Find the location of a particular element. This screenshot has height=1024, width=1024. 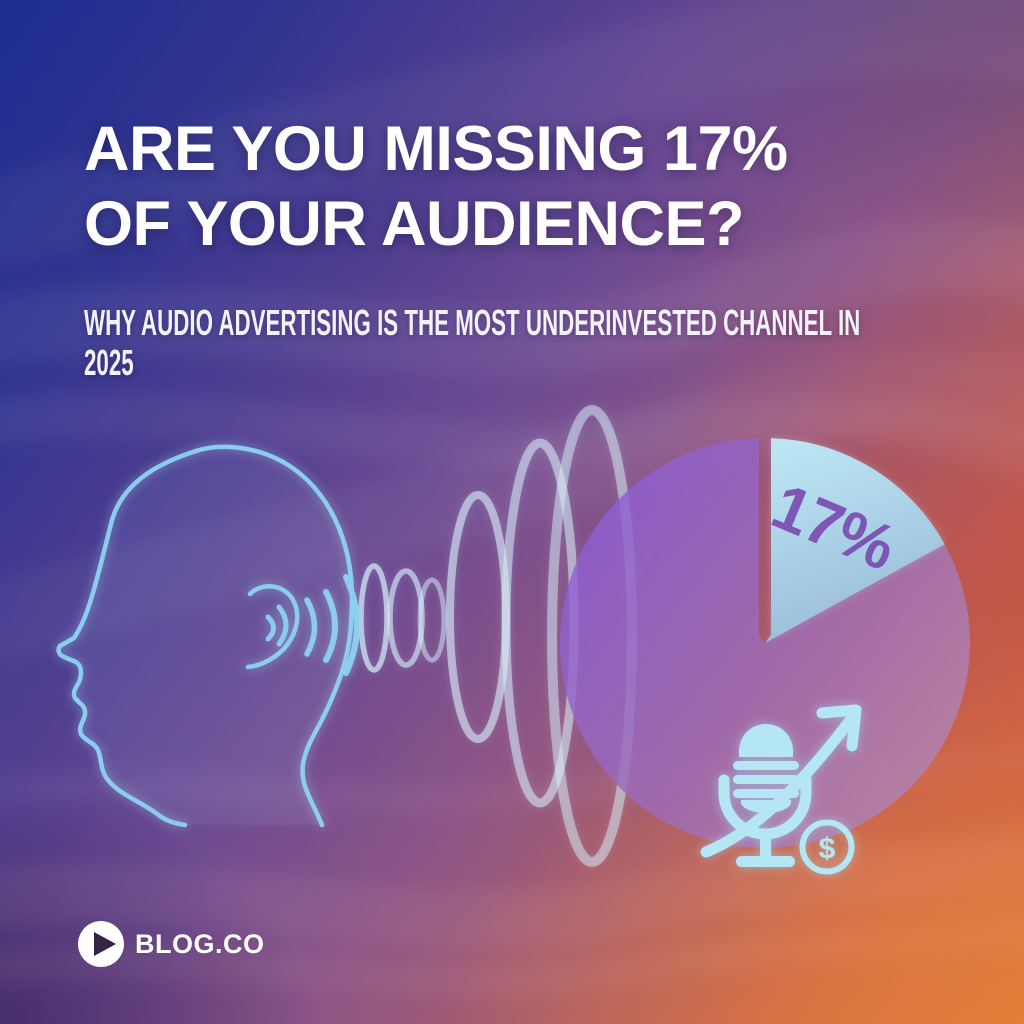

coin-ring is located at coordinates (827, 847).